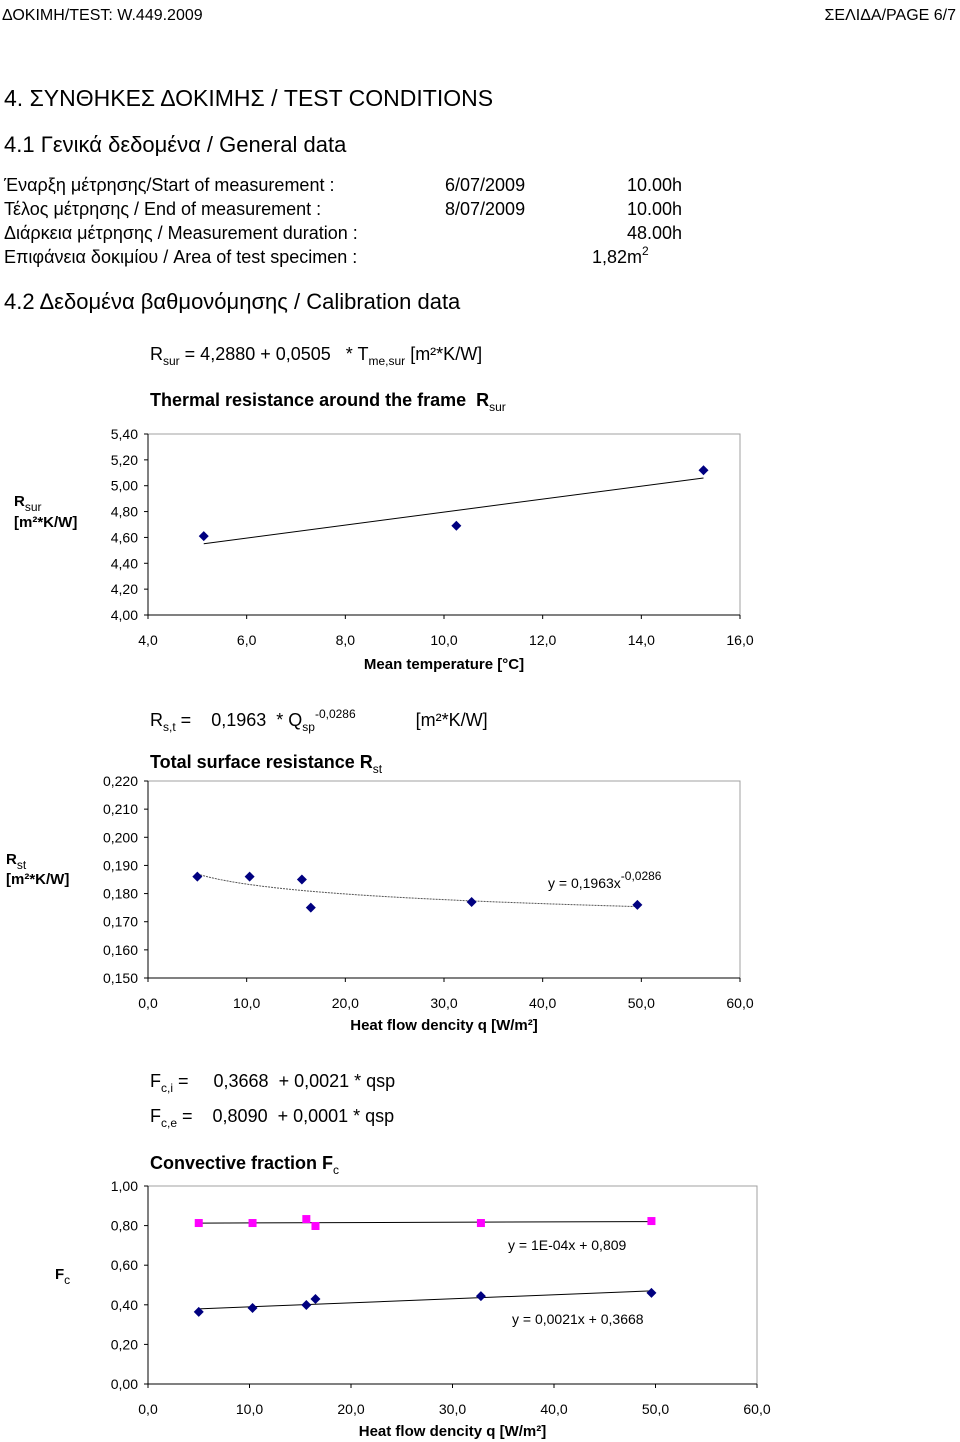  What do you see at coordinates (739, 640) in the screenshot?
I see `x-tick-label: 16,0` at bounding box center [739, 640].